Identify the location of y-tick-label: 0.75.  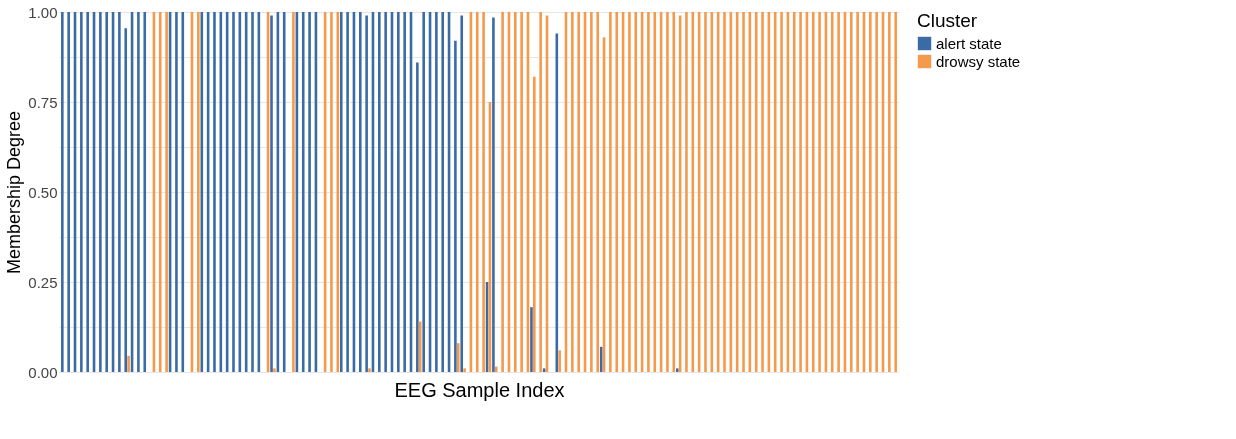
(43, 102).